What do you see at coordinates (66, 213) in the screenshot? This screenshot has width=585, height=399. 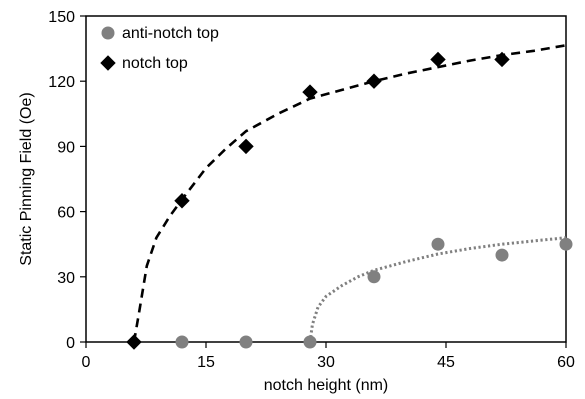 I see `y-tick-label: 60` at bounding box center [66, 213].